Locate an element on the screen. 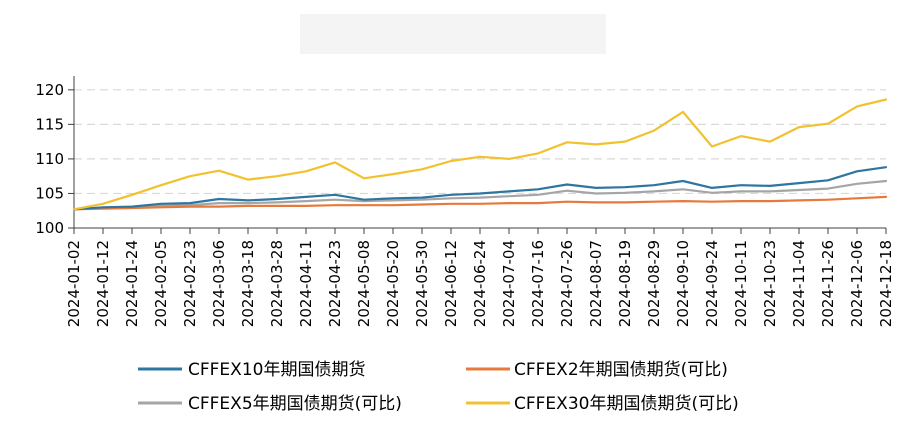 This screenshot has width=908, height=435. x-tick-label: 2024-09-10 is located at coordinates (683, 283).